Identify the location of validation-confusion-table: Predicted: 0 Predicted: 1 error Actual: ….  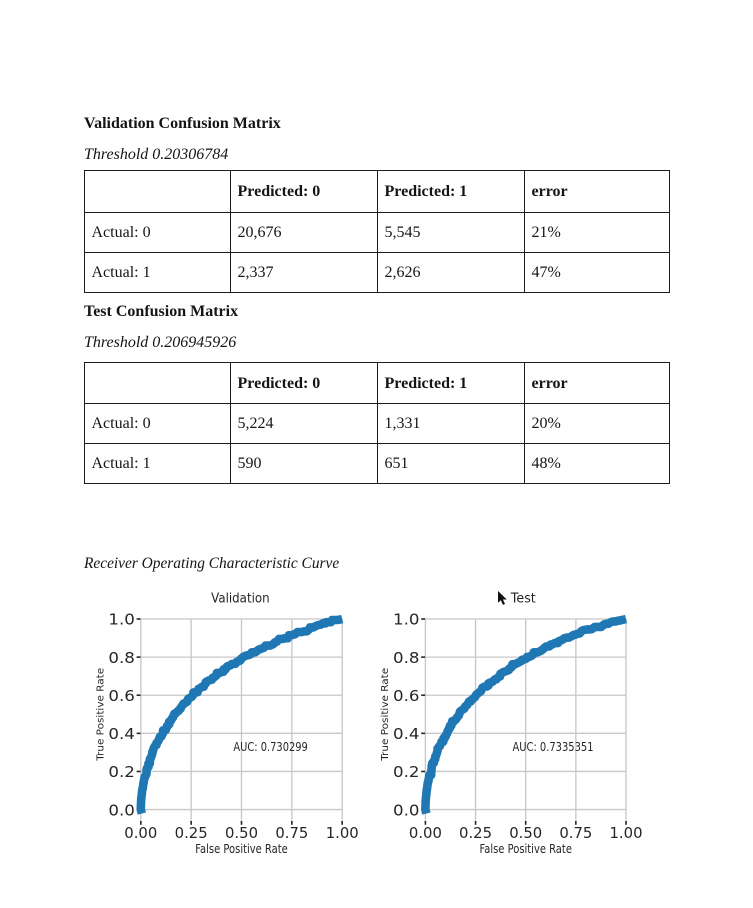
(376, 231).